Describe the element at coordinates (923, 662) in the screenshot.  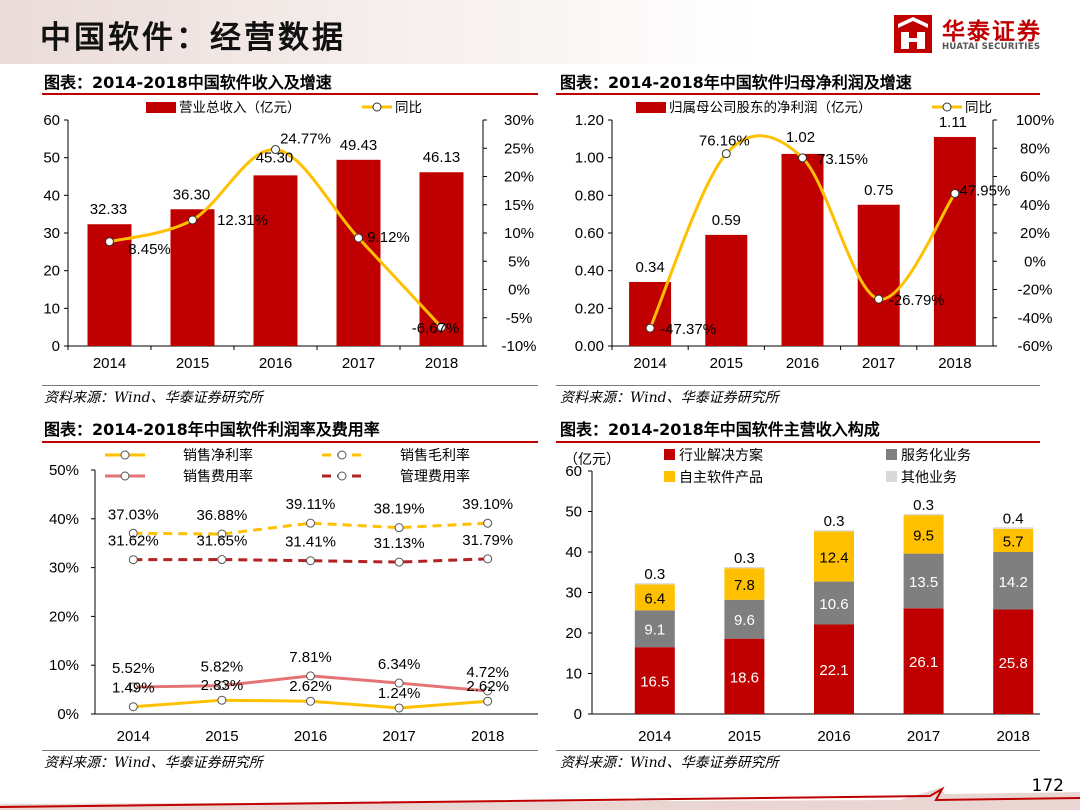
I see `segment-value-label: 26.1` at that location.